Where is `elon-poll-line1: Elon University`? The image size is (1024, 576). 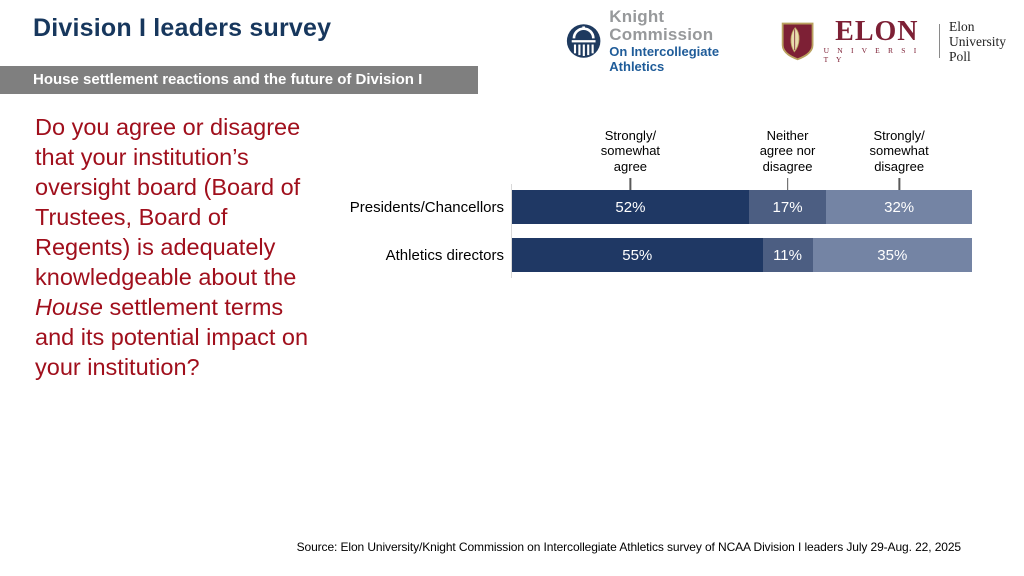
elon-poll-line1: Elon University is located at coordinates (977, 33).